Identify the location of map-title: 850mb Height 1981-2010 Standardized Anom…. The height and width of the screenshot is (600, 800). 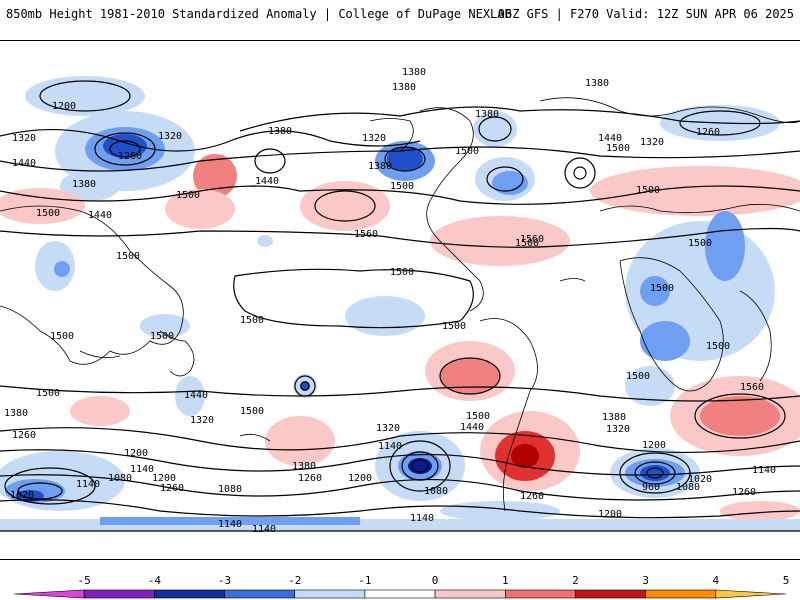
(259, 14).